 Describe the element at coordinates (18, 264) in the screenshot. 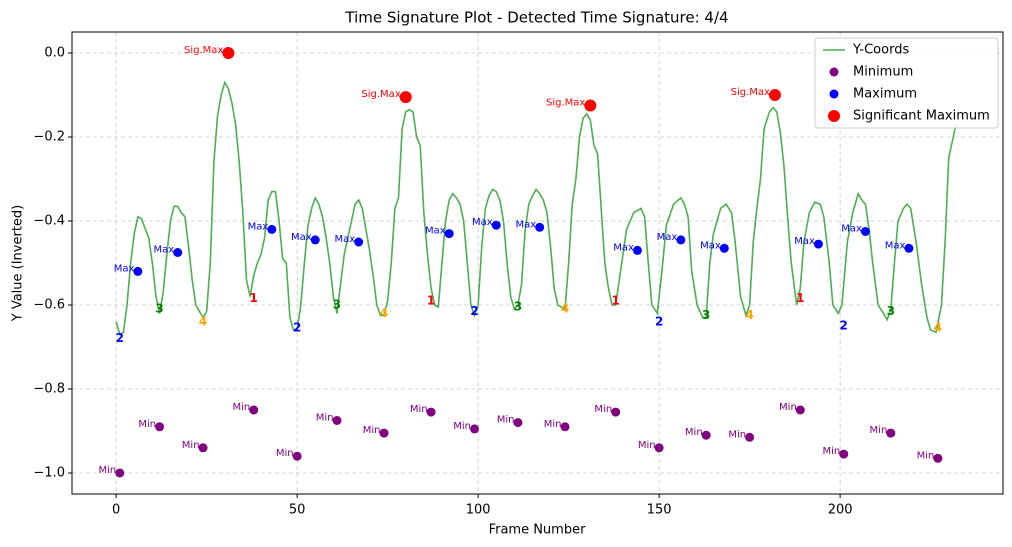

I see `y-axis-label: Y Value (Inverted)` at that location.